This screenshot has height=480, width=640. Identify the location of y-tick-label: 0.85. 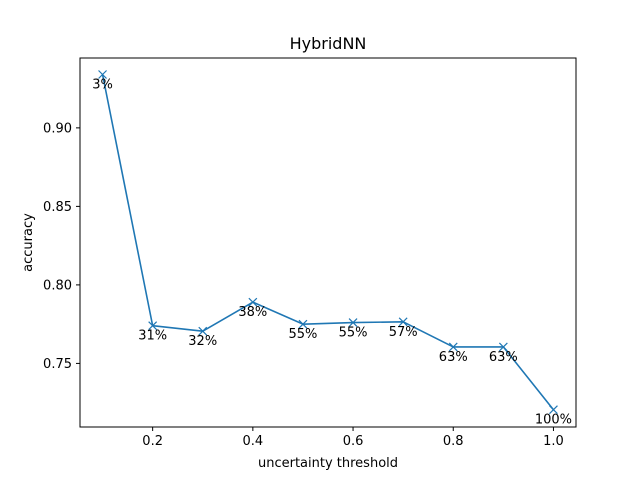
(57, 207).